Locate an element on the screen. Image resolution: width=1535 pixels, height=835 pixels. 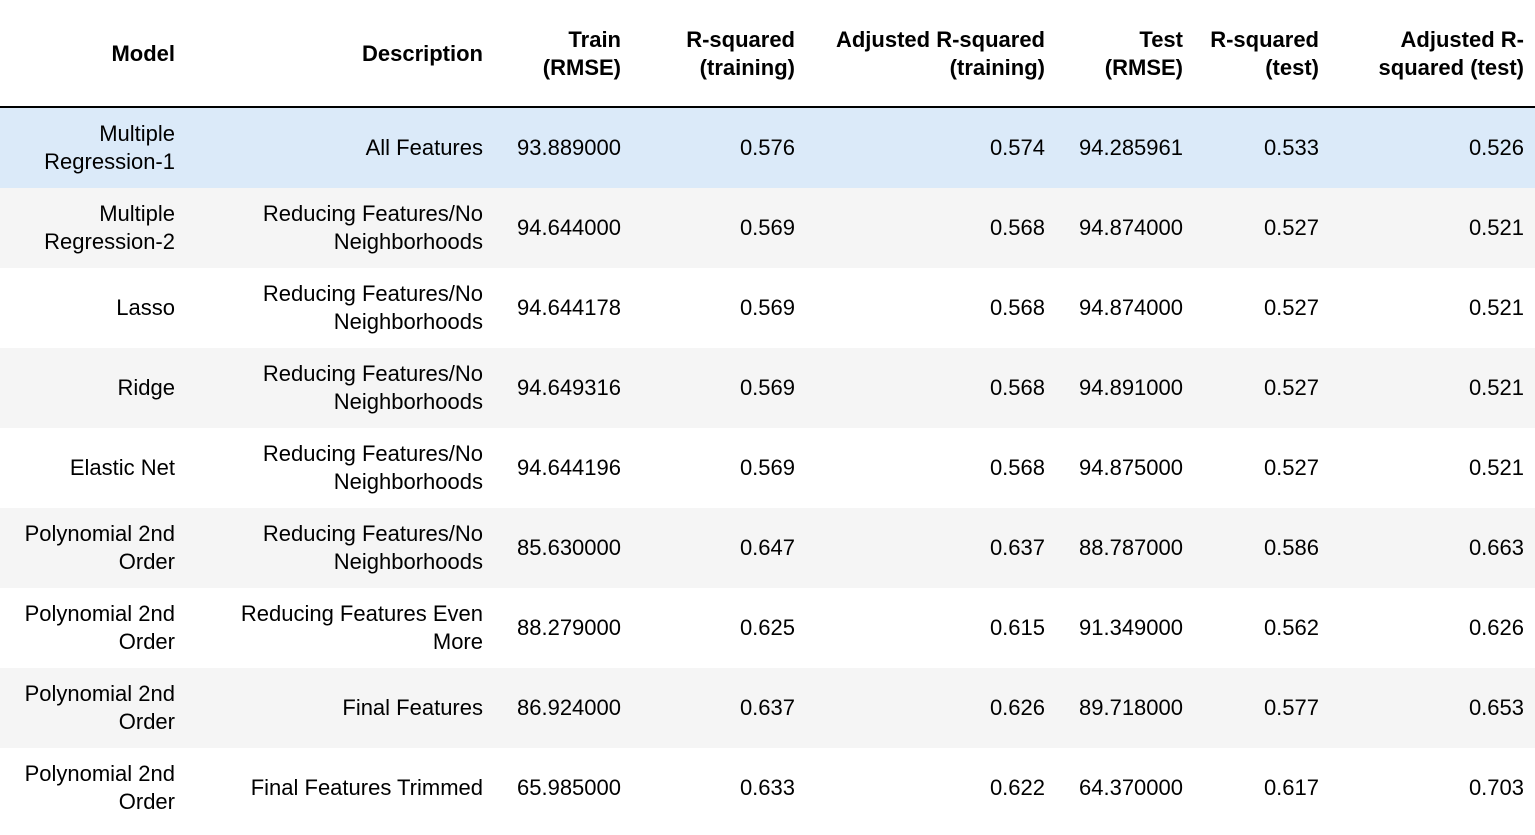
cell-adjusted-r-squared-training: 0.615 is located at coordinates (931, 628).